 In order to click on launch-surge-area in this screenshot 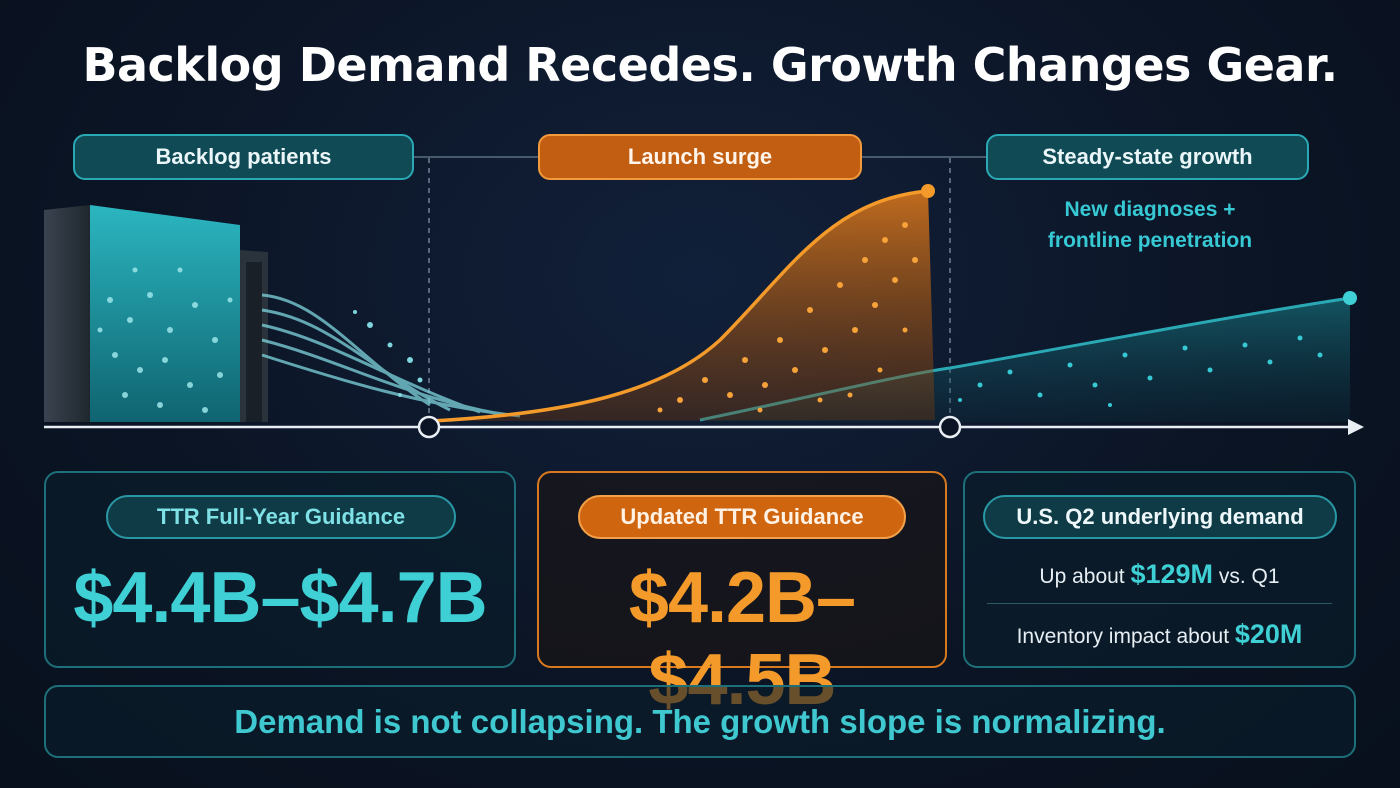, I will do `click(683, 306)`.